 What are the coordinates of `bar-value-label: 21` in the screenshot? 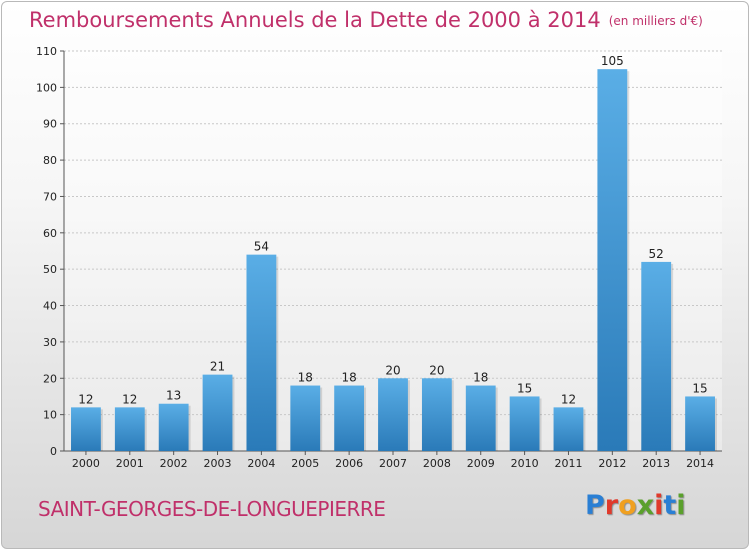 It's located at (217, 367).